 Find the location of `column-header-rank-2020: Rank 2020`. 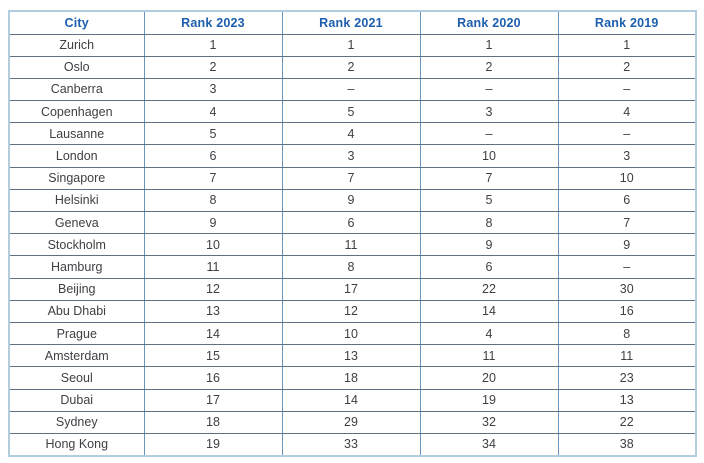

column-header-rank-2020: Rank 2020 is located at coordinates (489, 22).